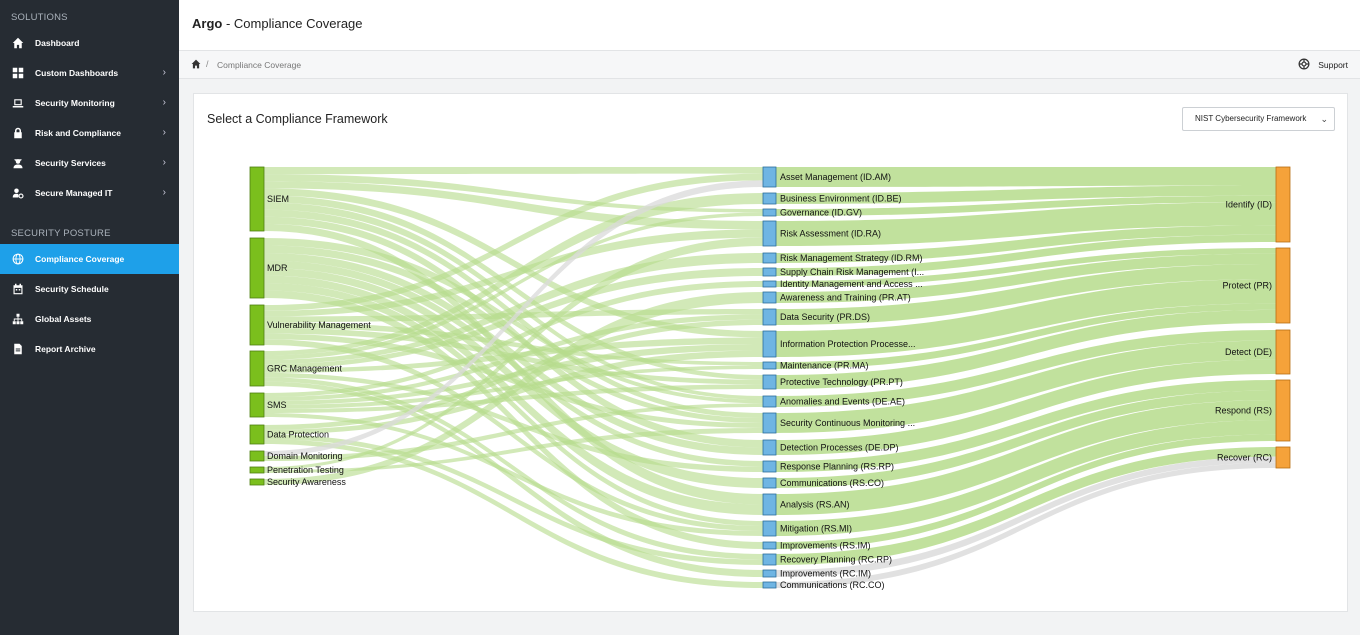 The width and height of the screenshot is (1360, 635). I want to click on sidebar-item-secure-managed-it: Secure Managed IT ›, so click(89, 193).